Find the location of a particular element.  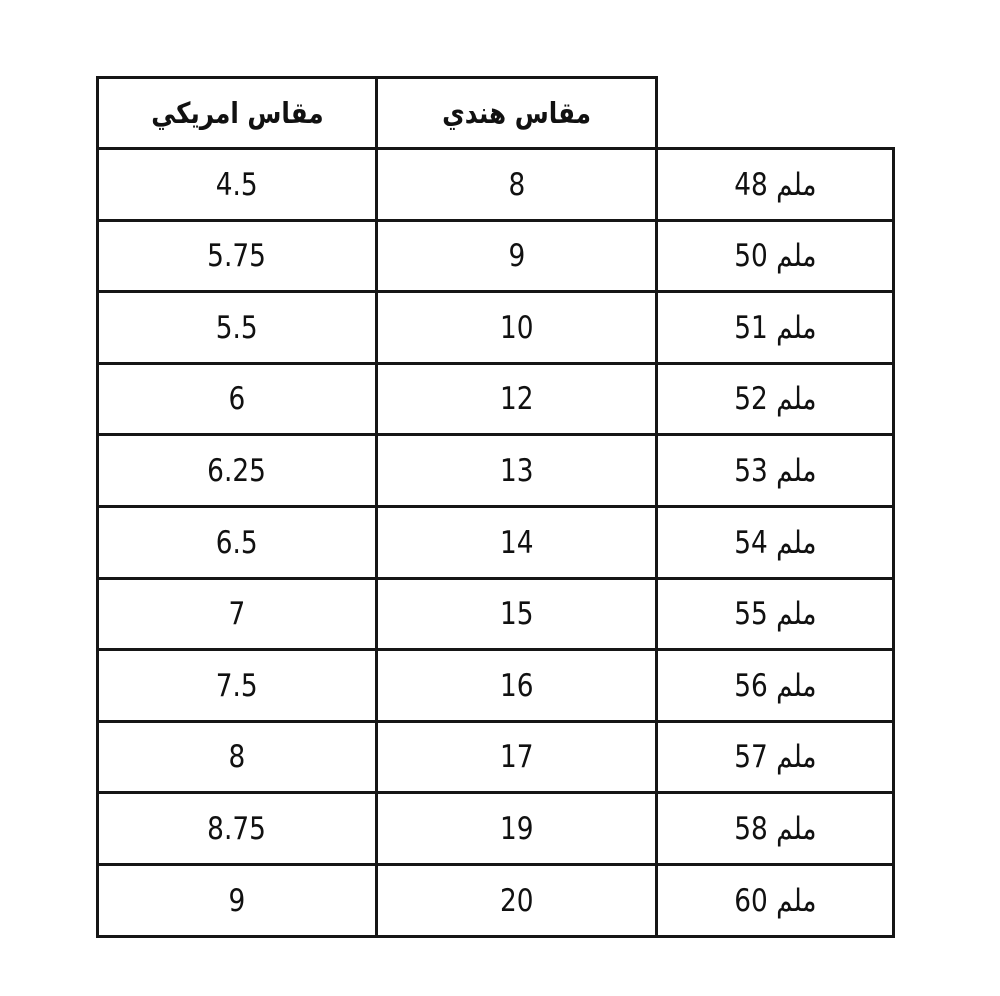

cell-mm-size: ملم 50 is located at coordinates (775, 256).